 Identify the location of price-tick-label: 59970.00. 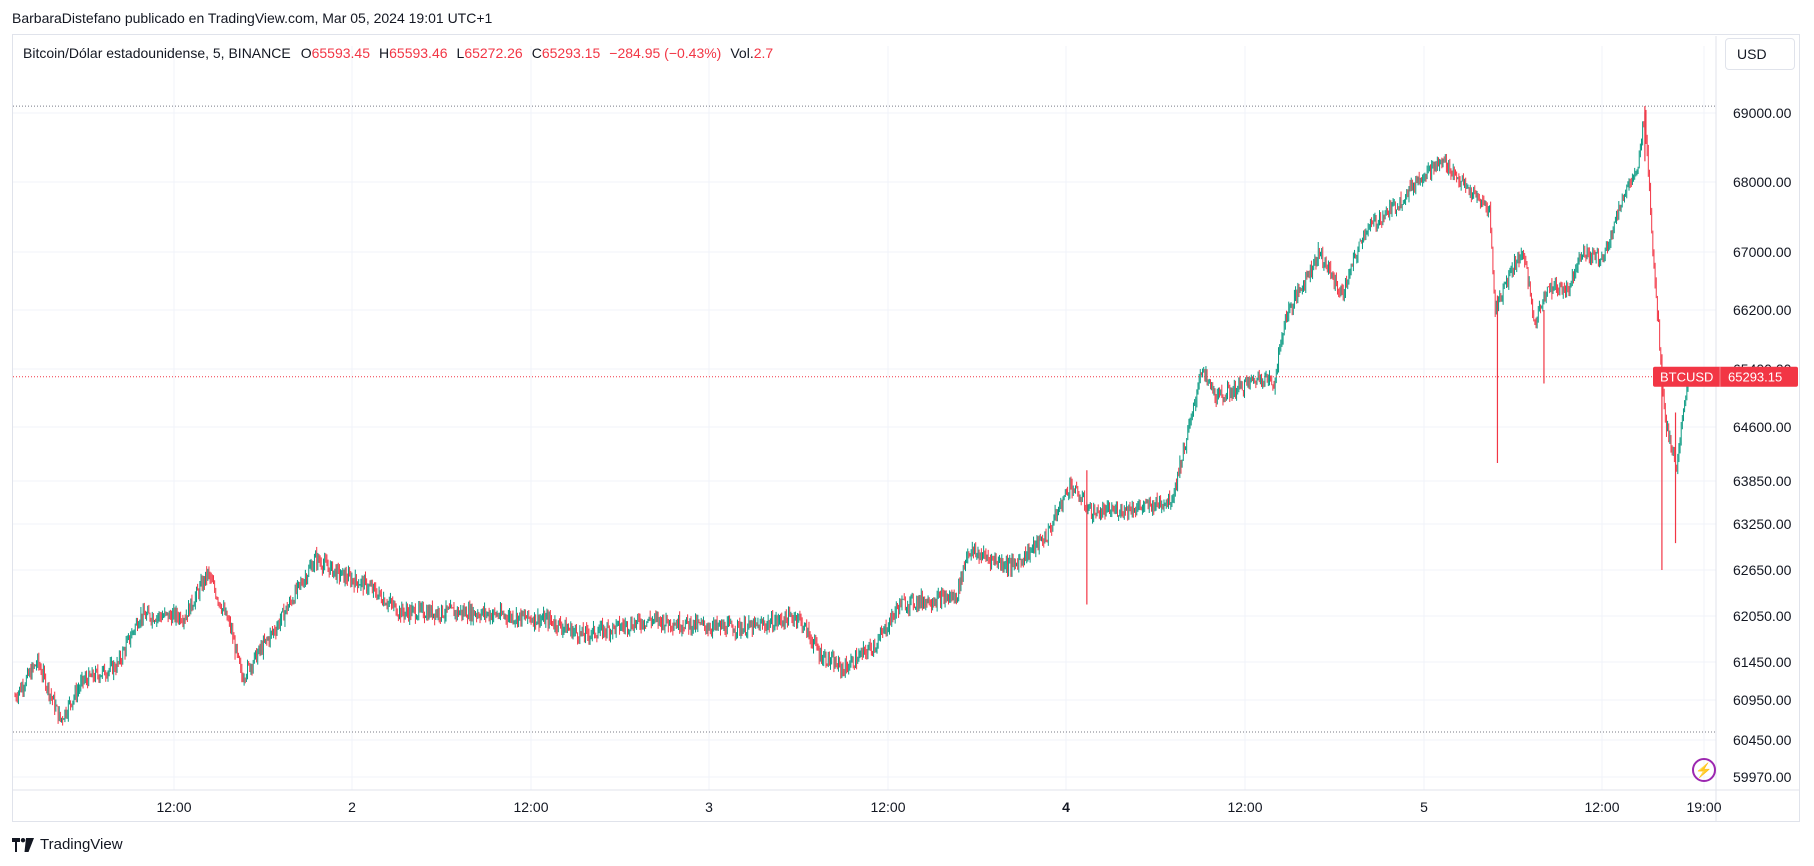
(1762, 777).